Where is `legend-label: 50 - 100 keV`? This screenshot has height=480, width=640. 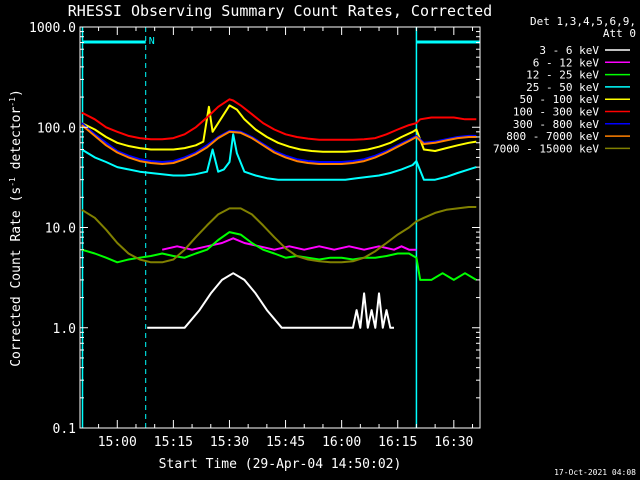 legend-label: 50 - 100 keV is located at coordinates (560, 99).